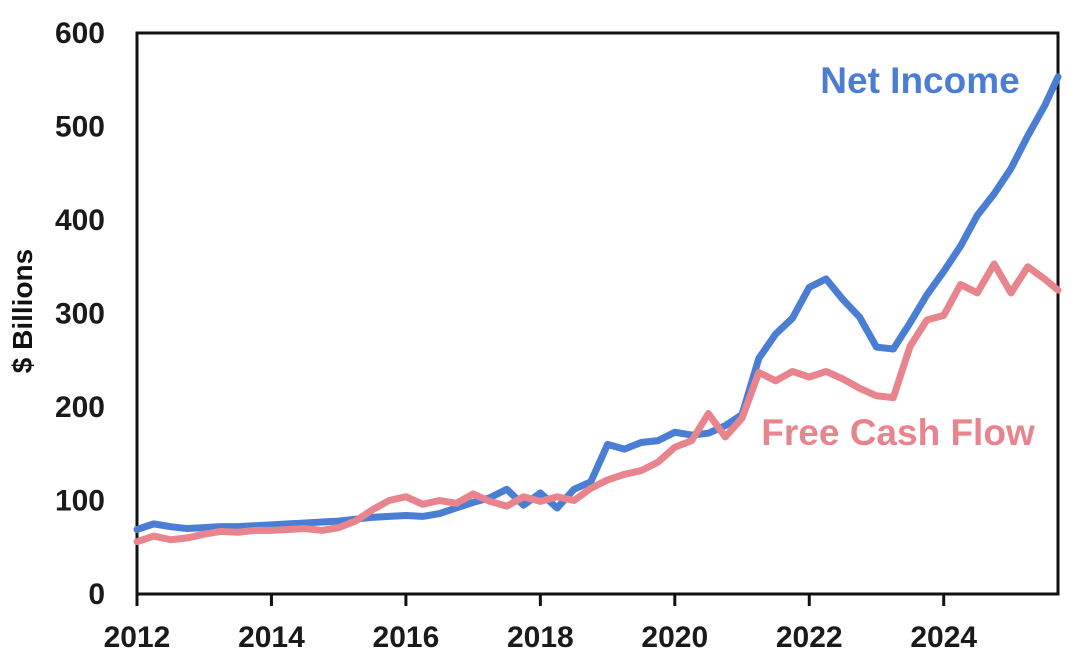  What do you see at coordinates (540, 637) in the screenshot?
I see `x-tick-label: 2018` at bounding box center [540, 637].